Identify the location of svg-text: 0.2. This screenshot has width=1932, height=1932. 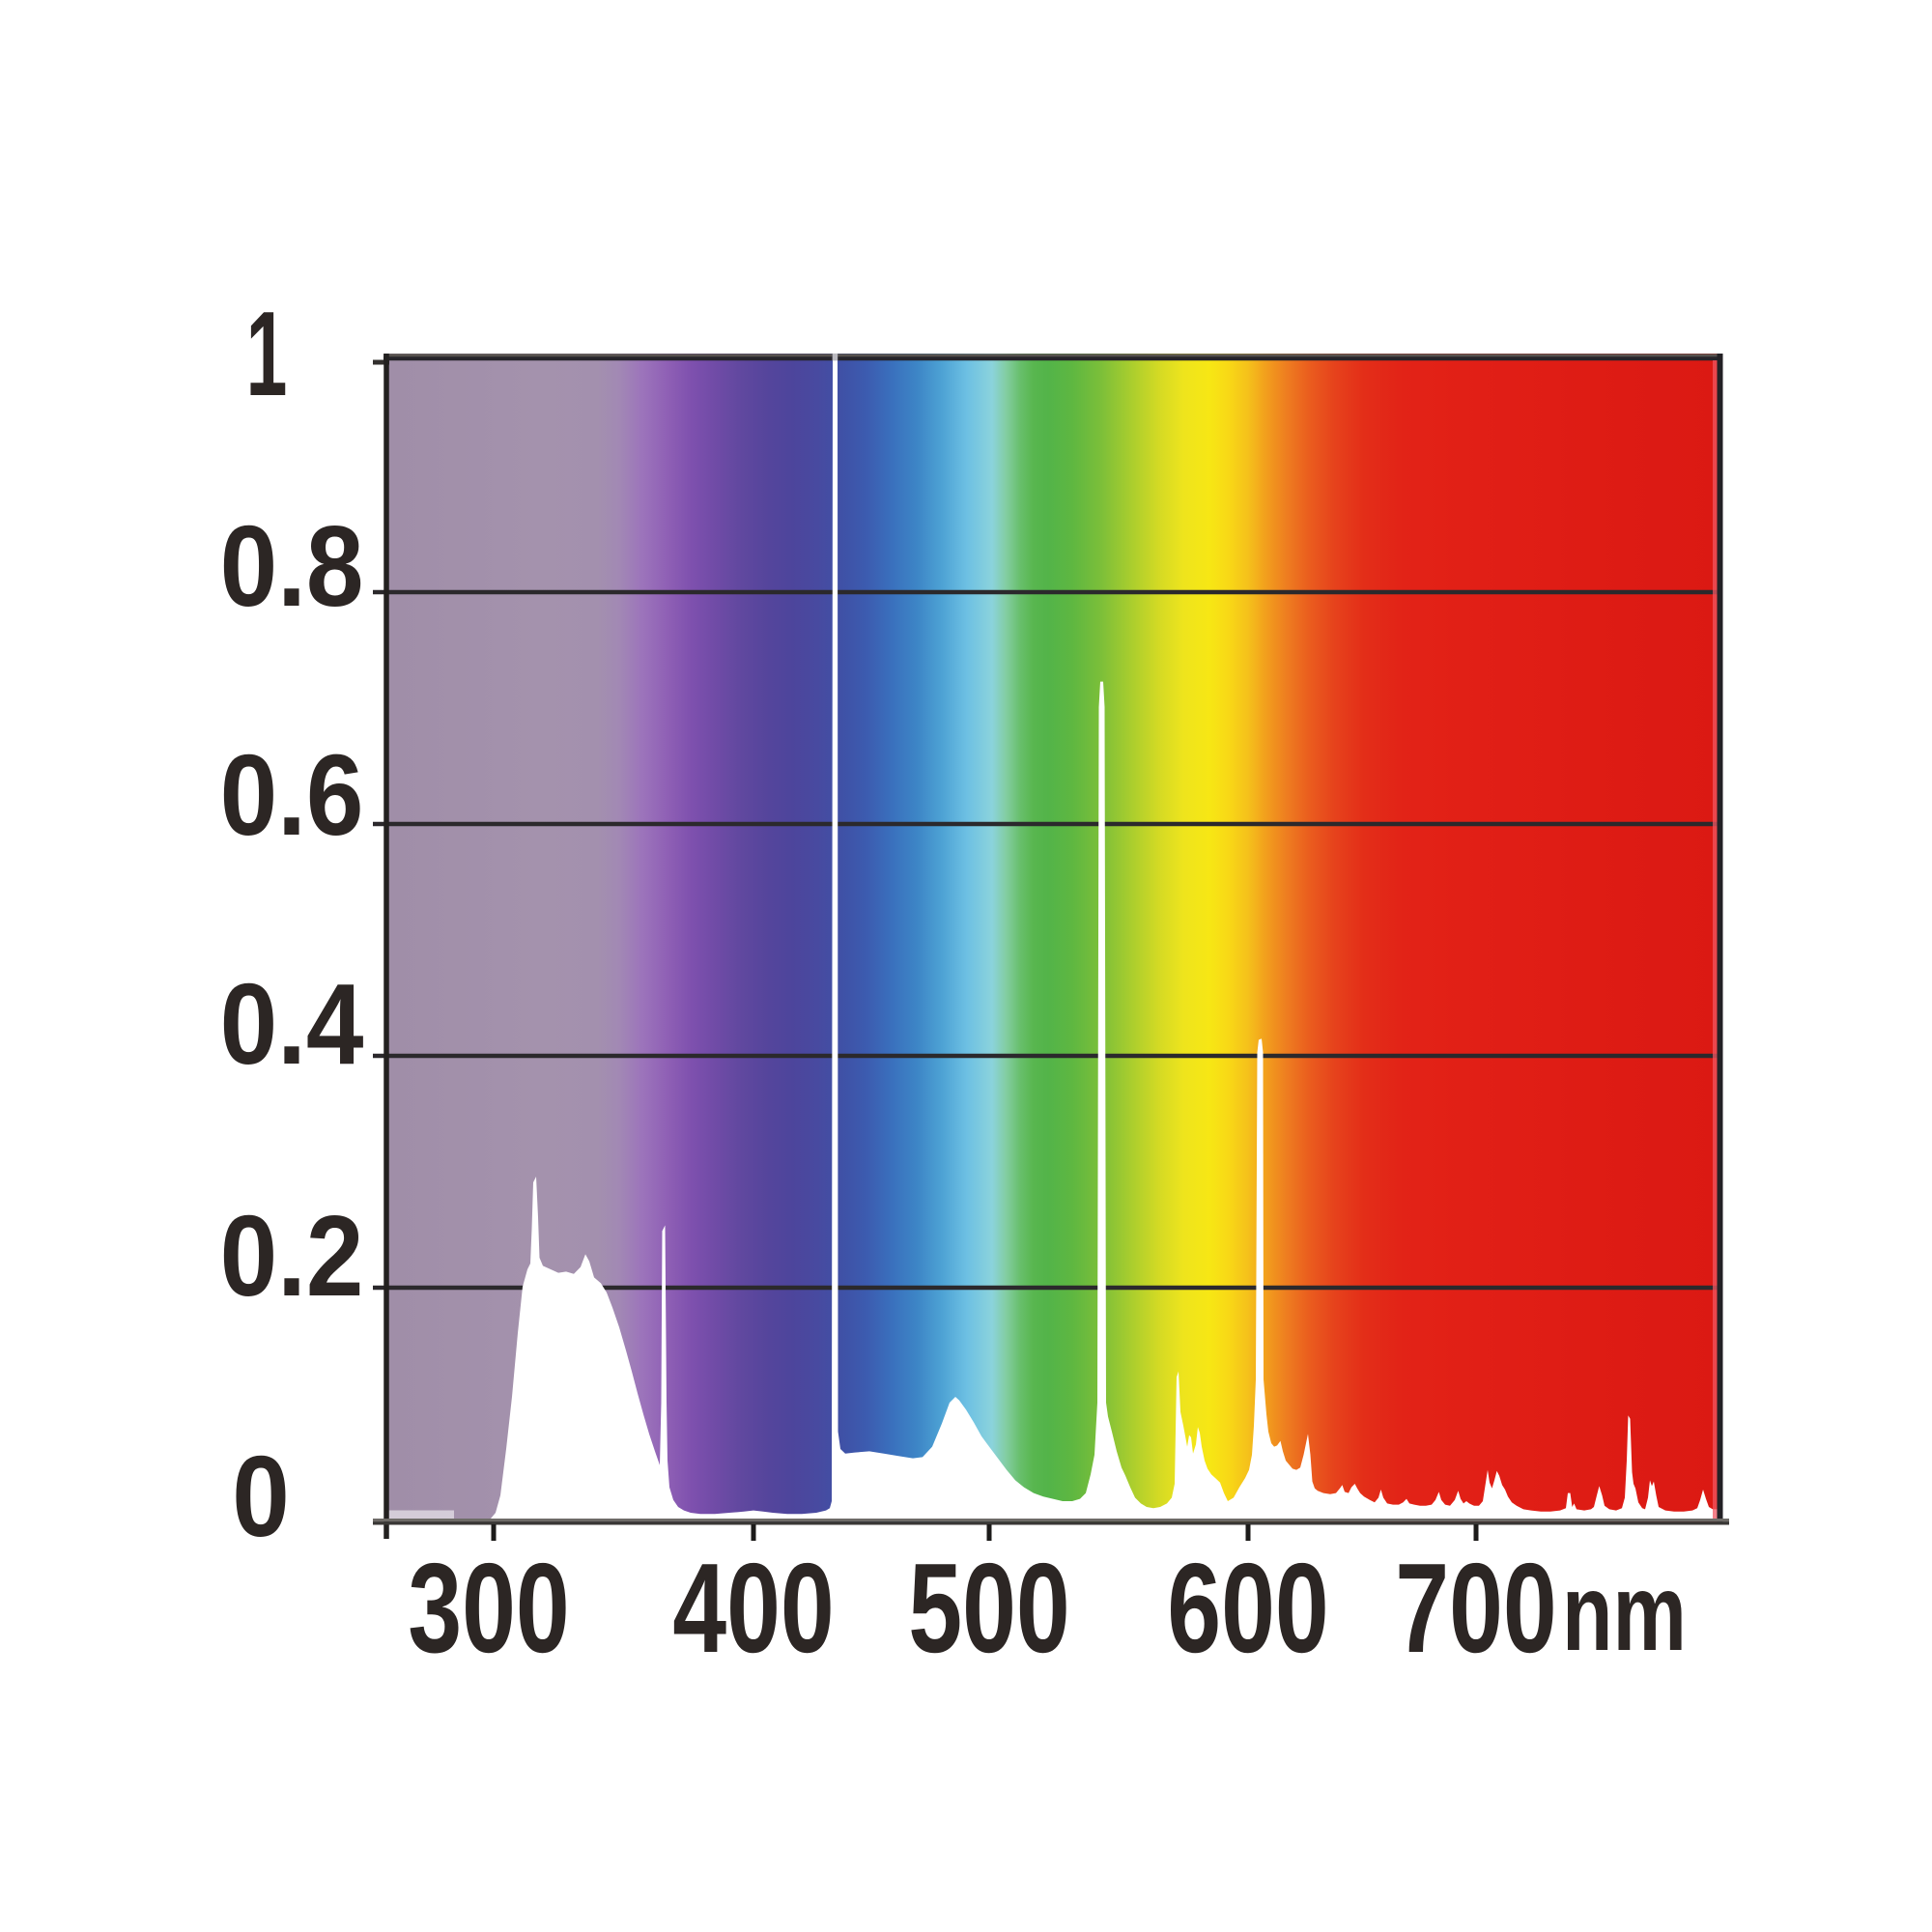
(292, 1256).